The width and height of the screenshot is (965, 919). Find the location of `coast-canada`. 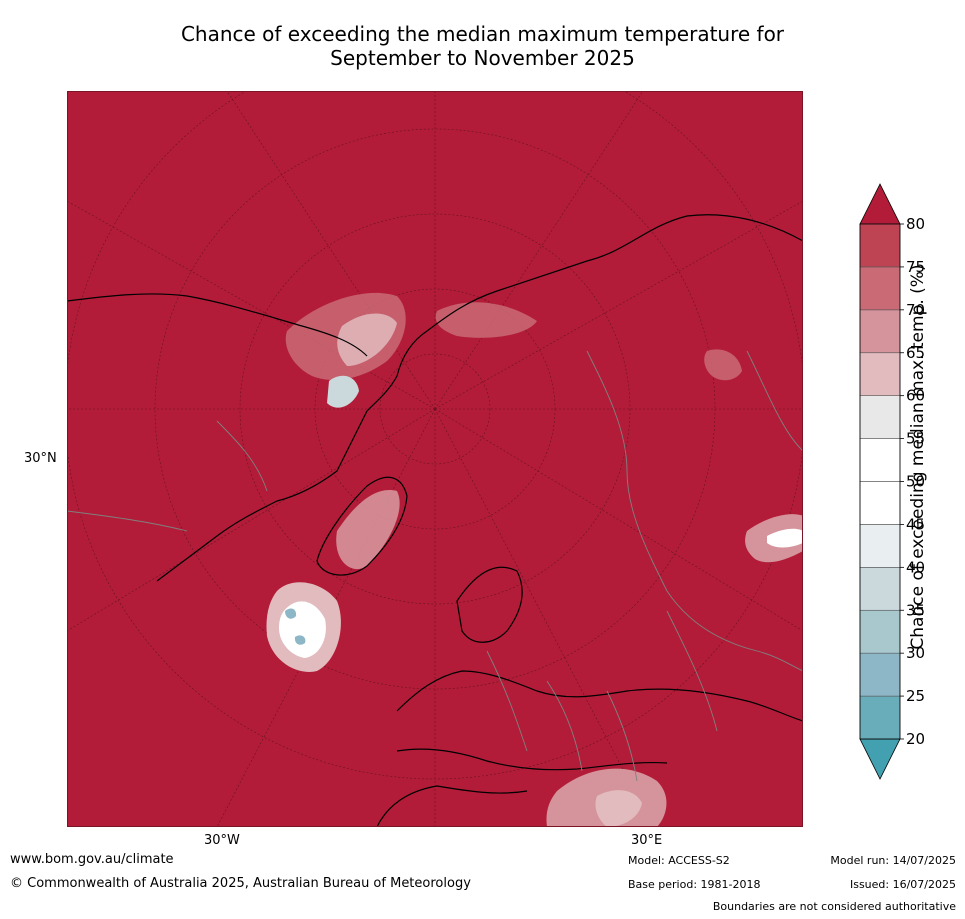

coast-canada is located at coordinates (262, 496).